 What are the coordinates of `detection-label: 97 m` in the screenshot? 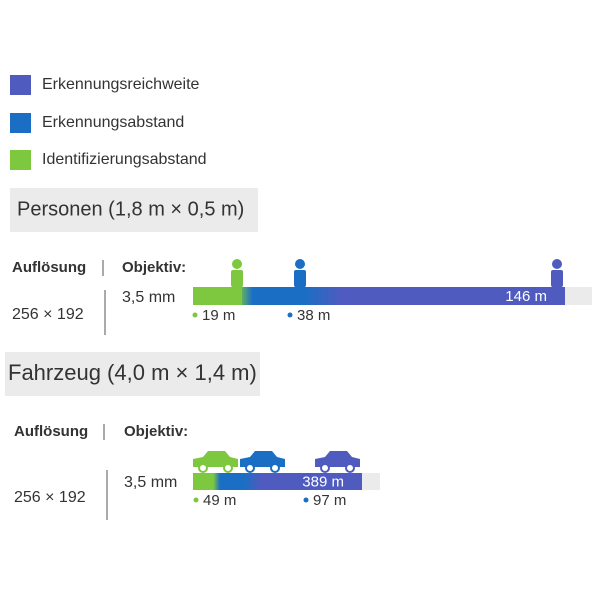 It's located at (329, 500).